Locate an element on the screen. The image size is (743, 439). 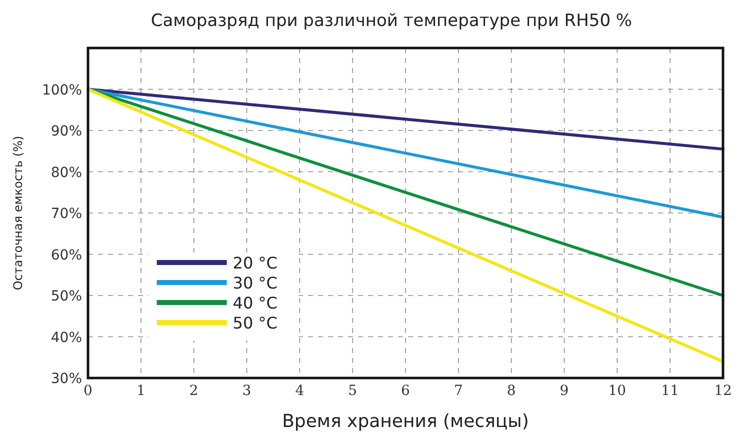
x-tick-label: 2 is located at coordinates (193, 391).